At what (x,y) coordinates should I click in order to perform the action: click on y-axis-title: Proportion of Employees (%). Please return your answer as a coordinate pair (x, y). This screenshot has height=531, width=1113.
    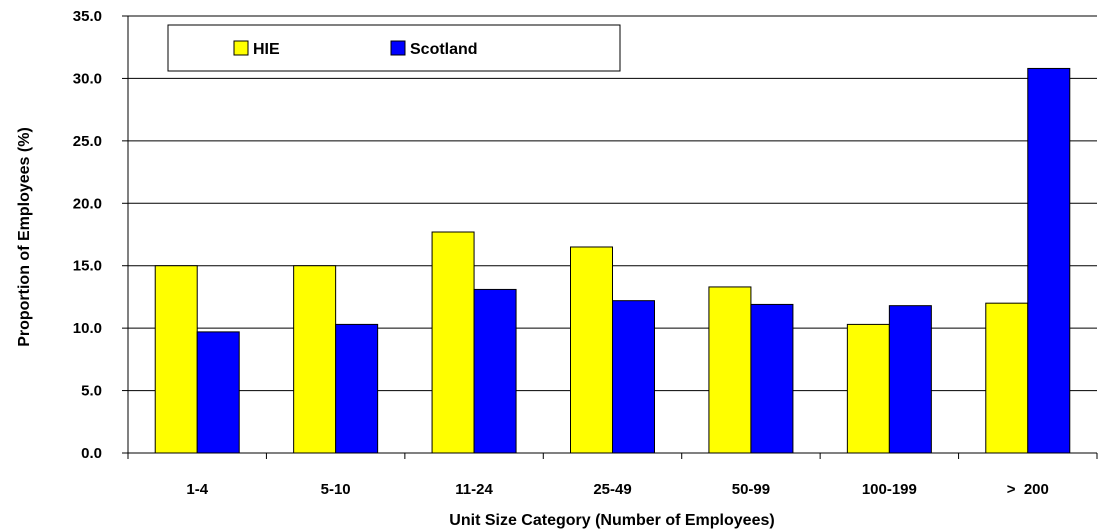
    Looking at the image, I should click on (24, 237).